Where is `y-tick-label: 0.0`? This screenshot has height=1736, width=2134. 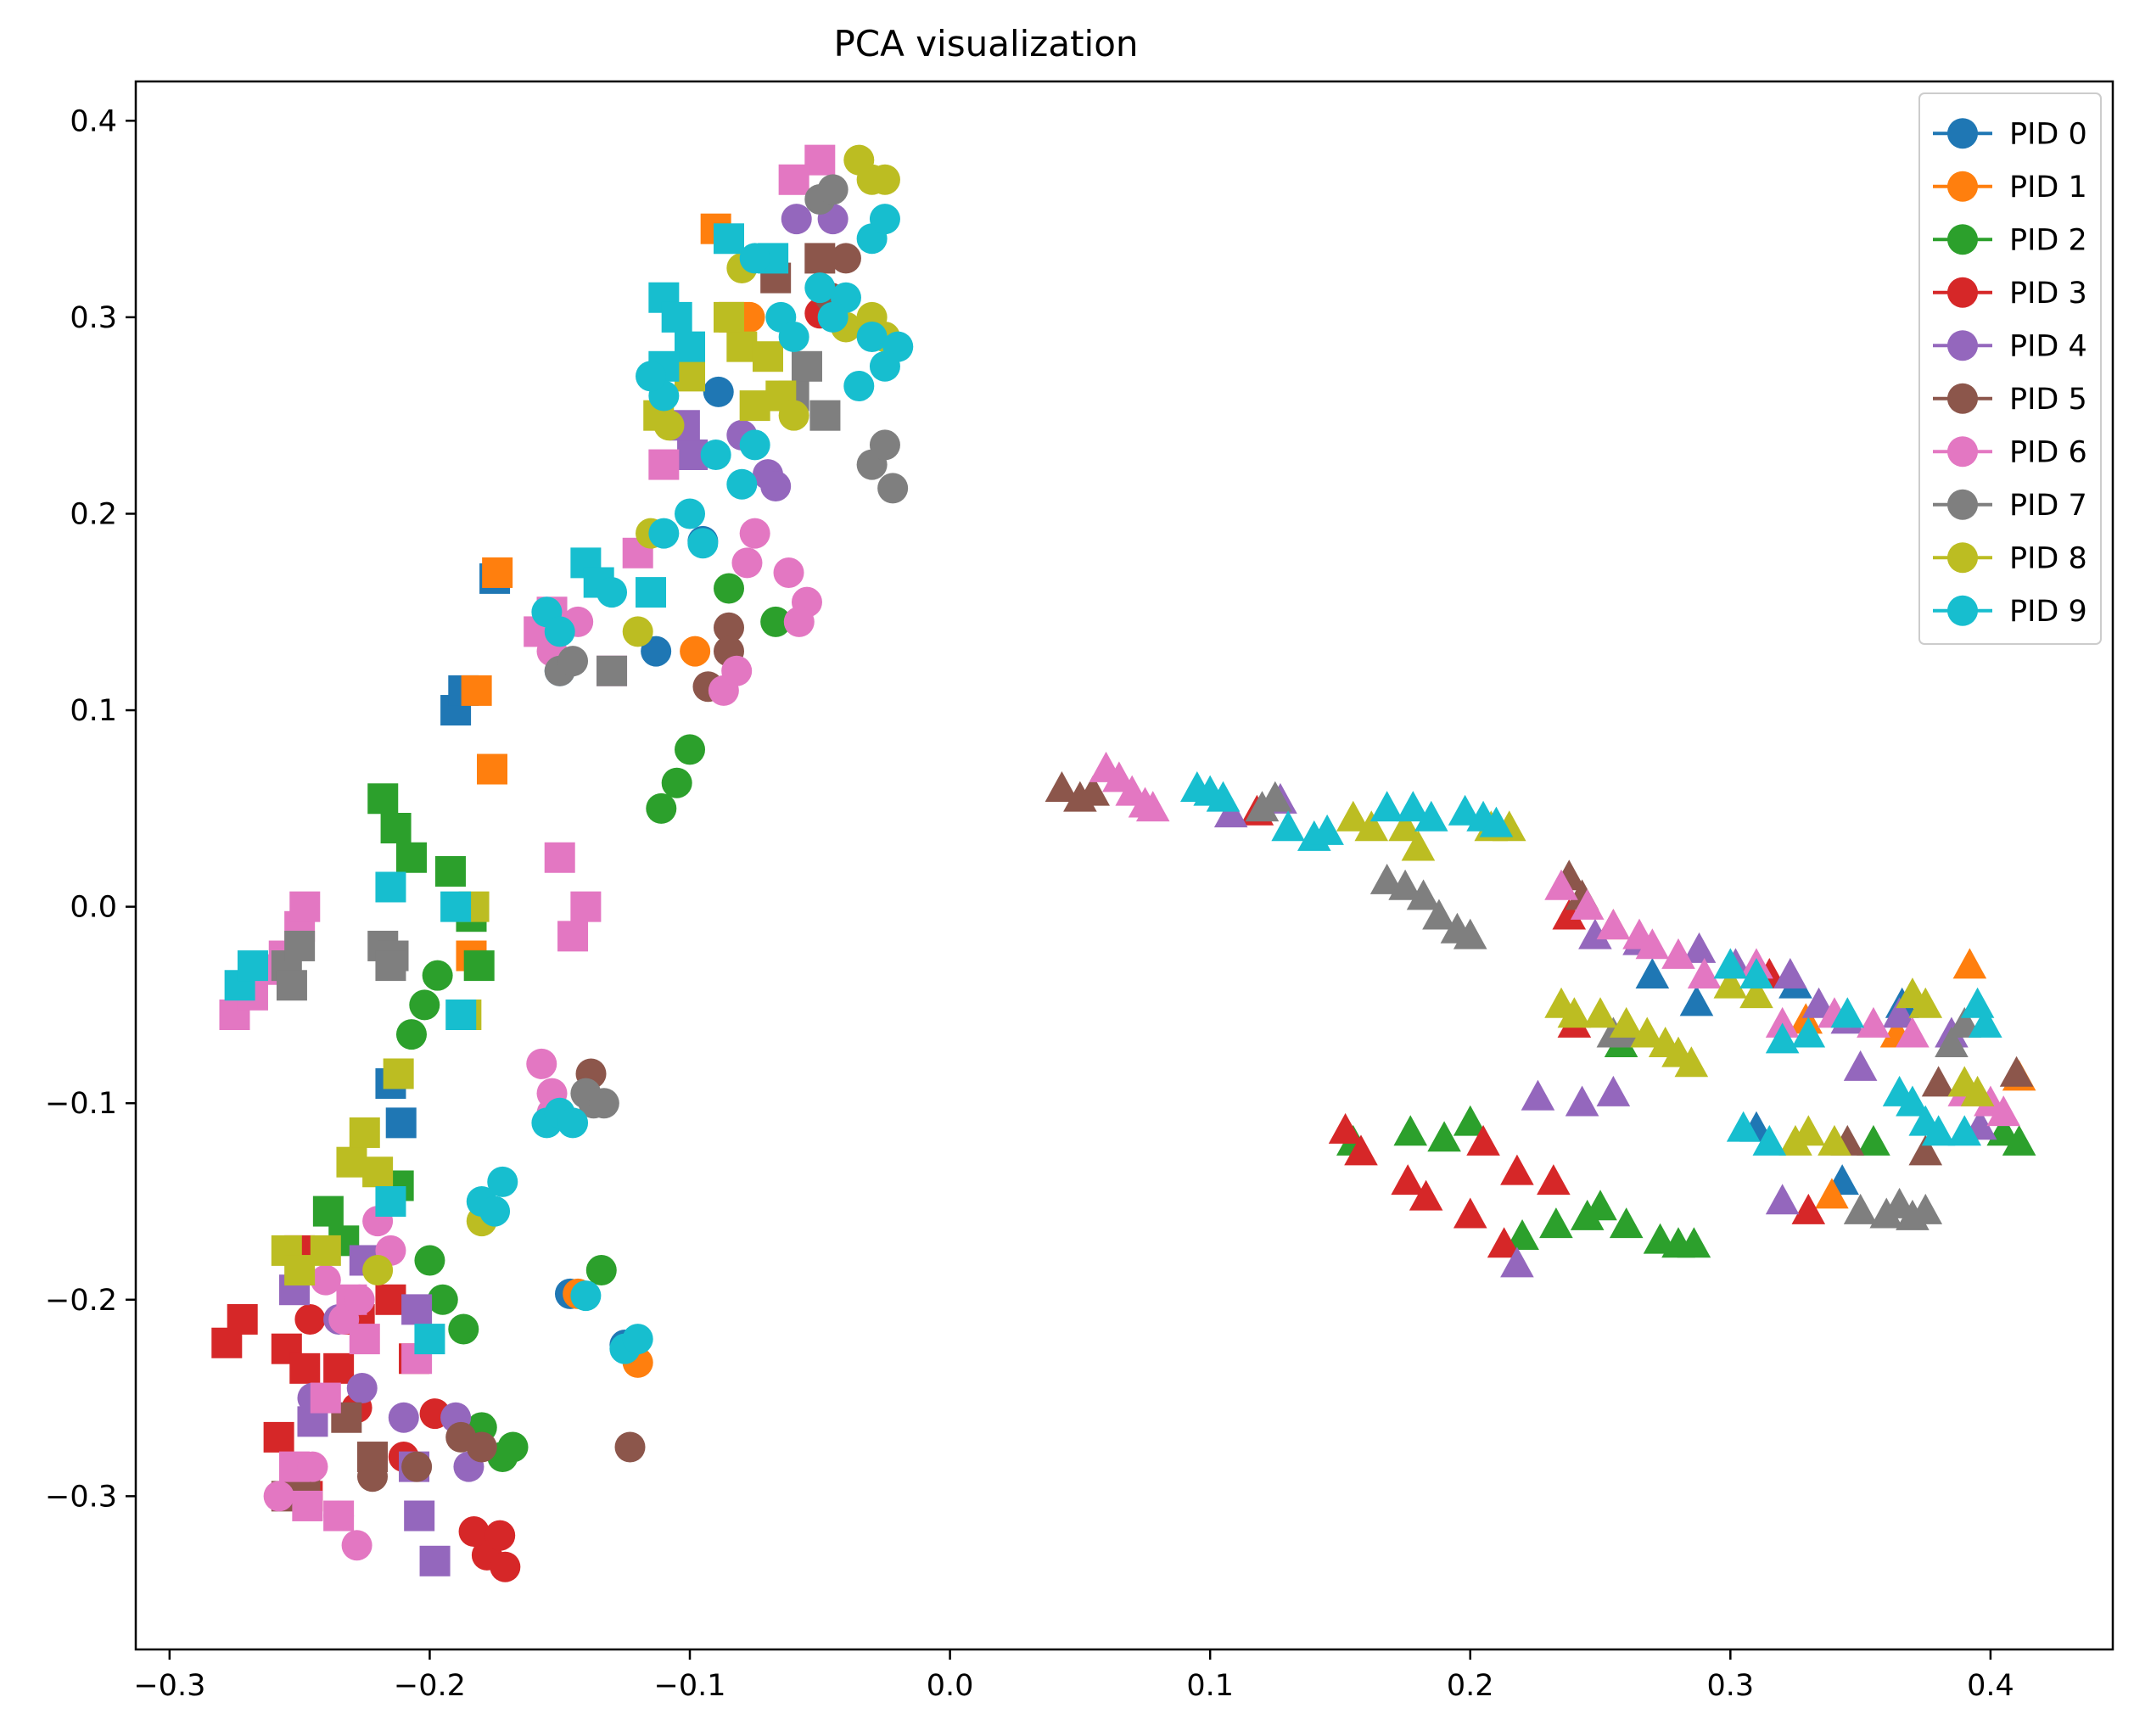 y-tick-label: 0.0 is located at coordinates (94, 908).